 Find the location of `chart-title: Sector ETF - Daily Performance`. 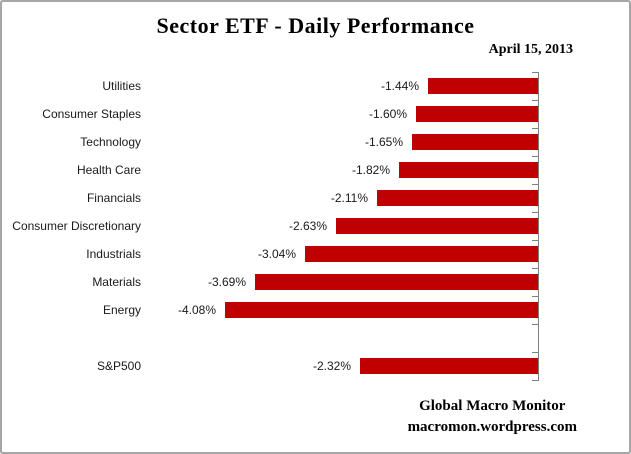

chart-title: Sector ETF - Daily Performance is located at coordinates (315, 25).